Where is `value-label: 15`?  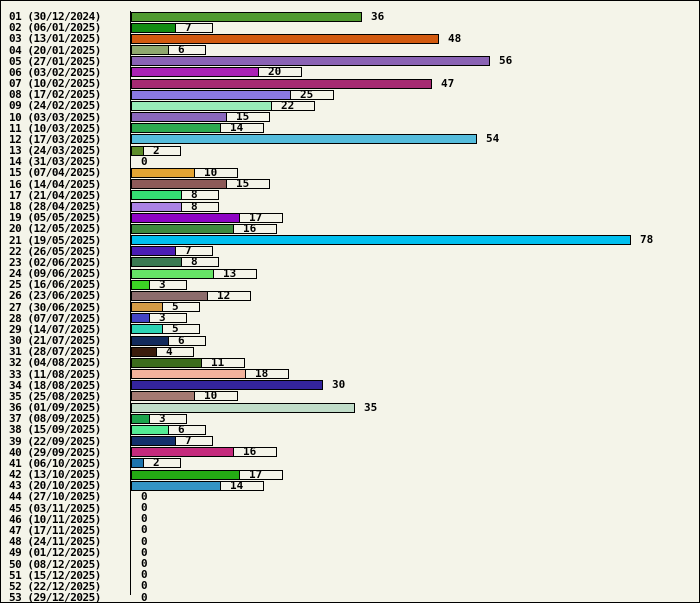
value-label: 15 is located at coordinates (249, 184).